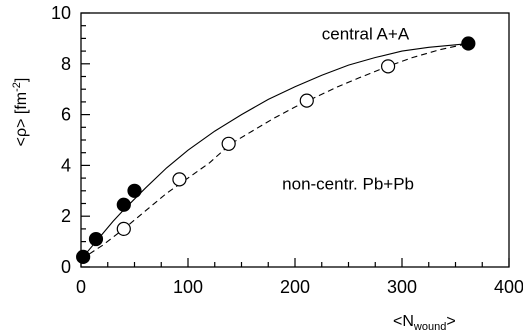  I want to click on x-axis-title-main: <N, so click(403, 321).